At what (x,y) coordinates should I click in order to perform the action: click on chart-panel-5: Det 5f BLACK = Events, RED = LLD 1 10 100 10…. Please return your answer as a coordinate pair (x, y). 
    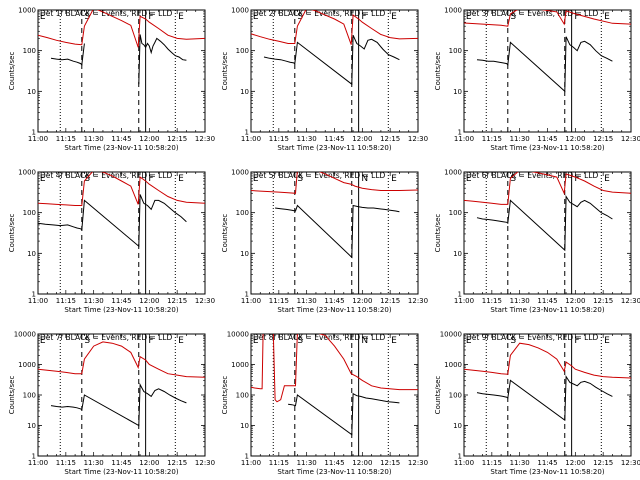
    Looking at the image, I should click on (324, 242).